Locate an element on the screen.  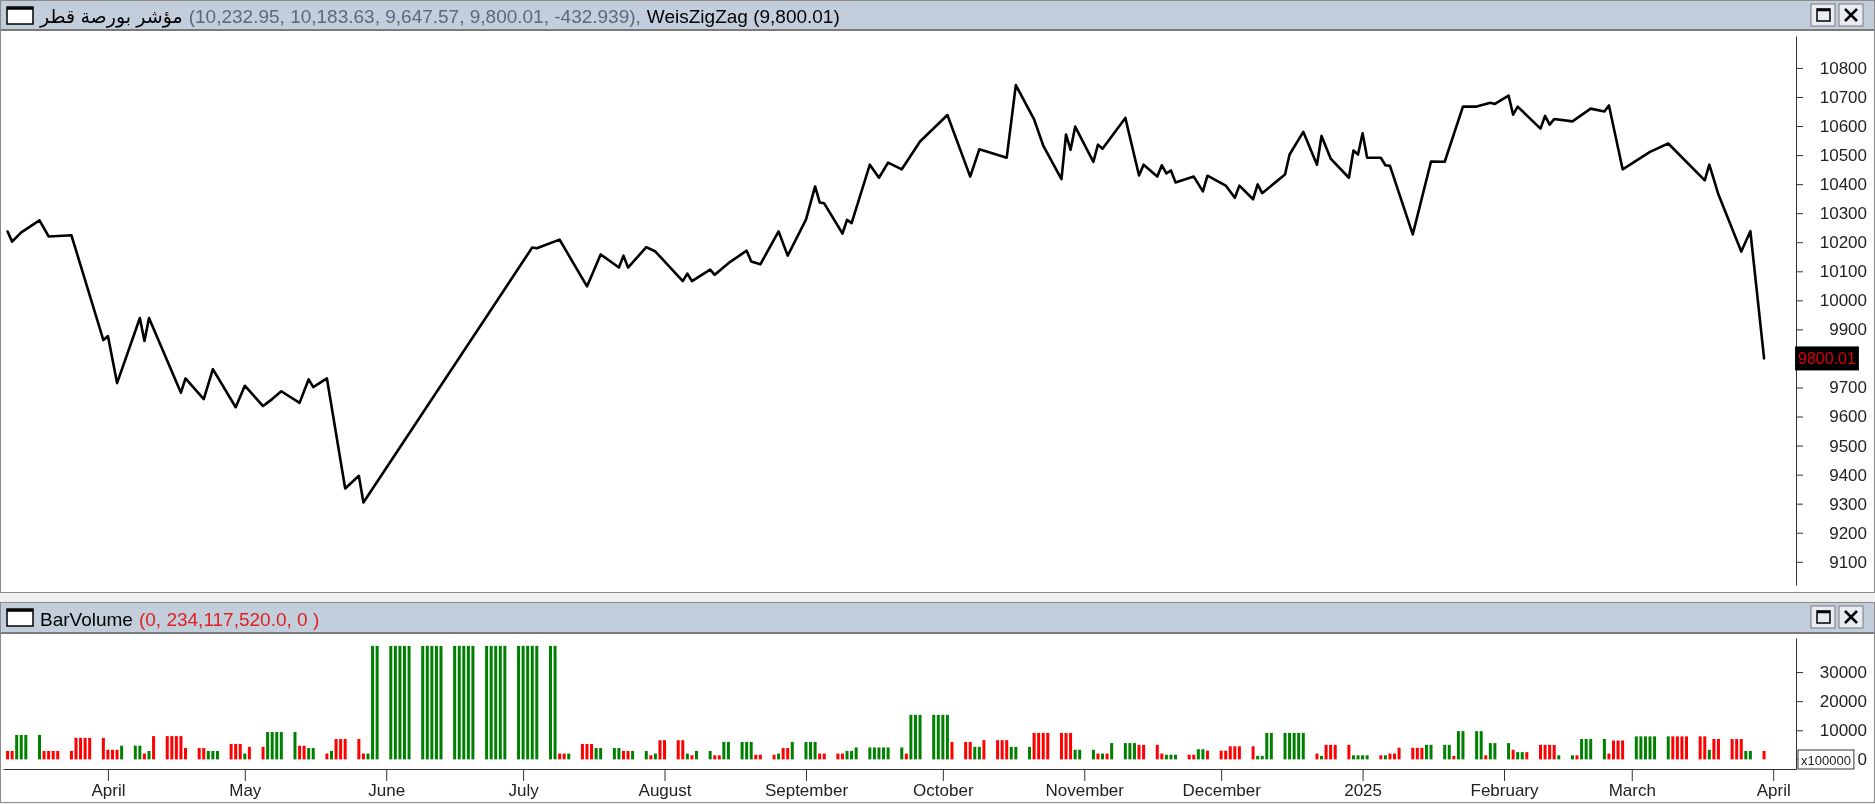
y-tick-label: 20000 is located at coordinates (1843, 702).